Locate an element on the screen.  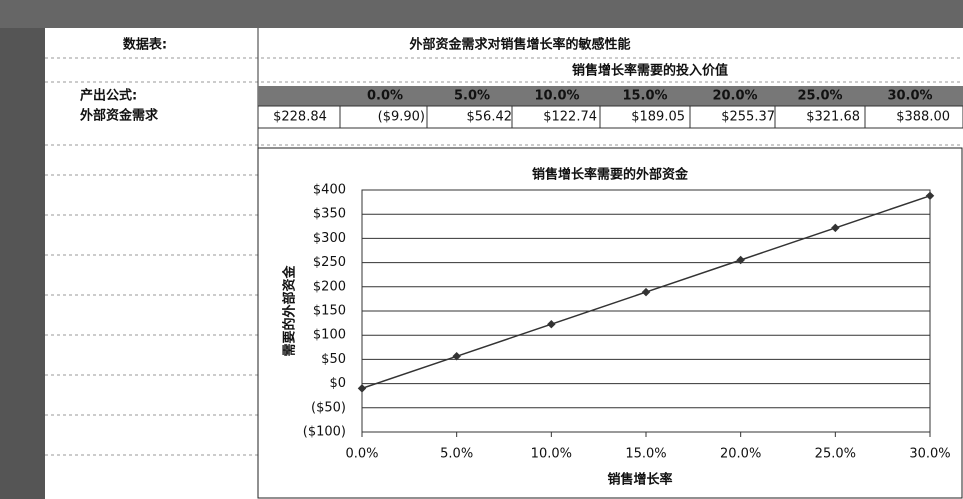
table-cell: $228.84 is located at coordinates (300, 117).